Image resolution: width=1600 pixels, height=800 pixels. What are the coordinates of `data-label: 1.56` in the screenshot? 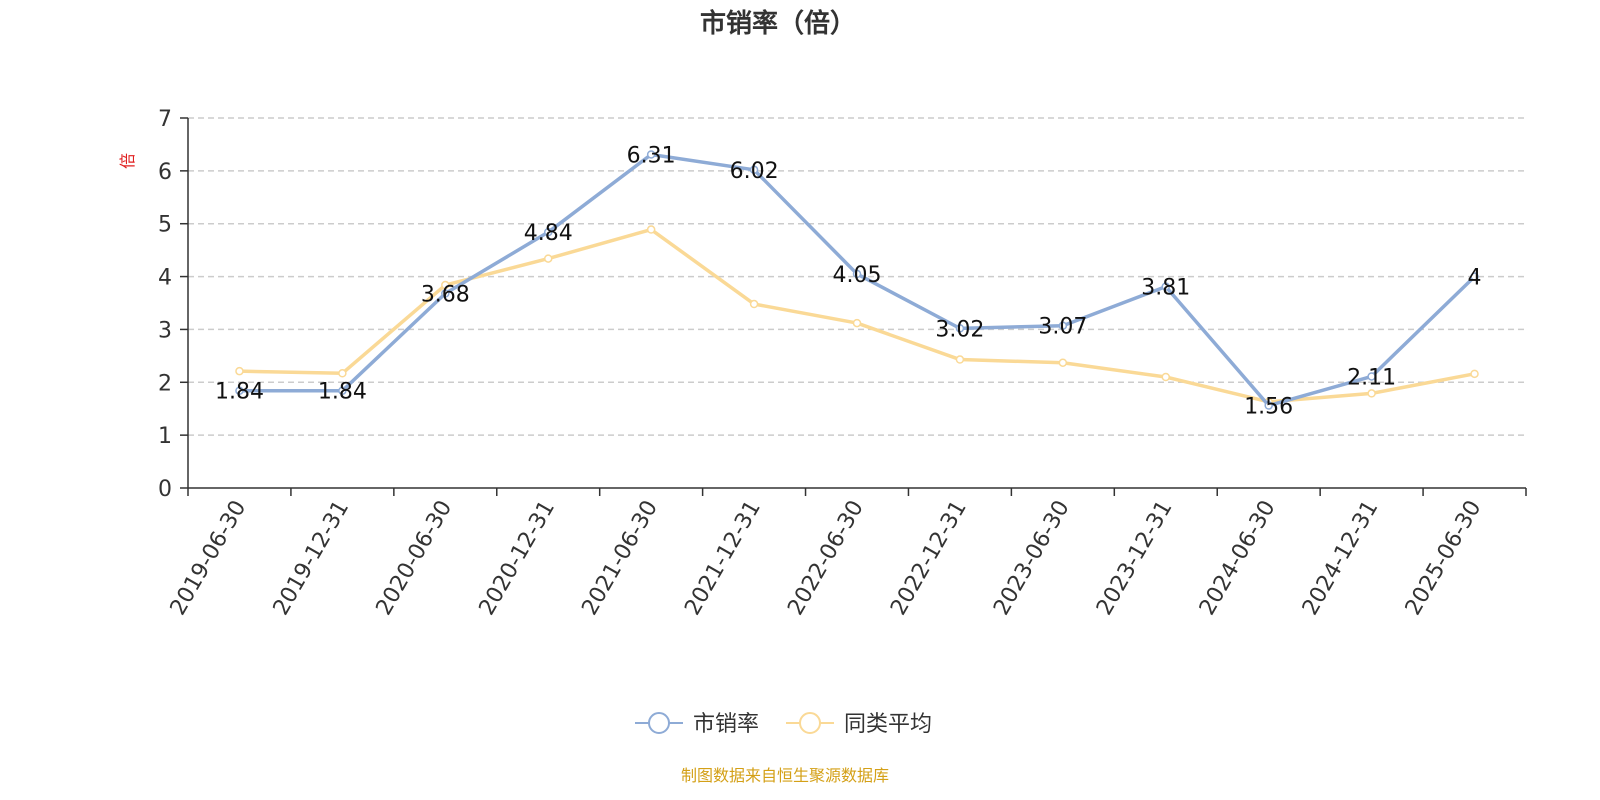 It's located at (1268, 407).